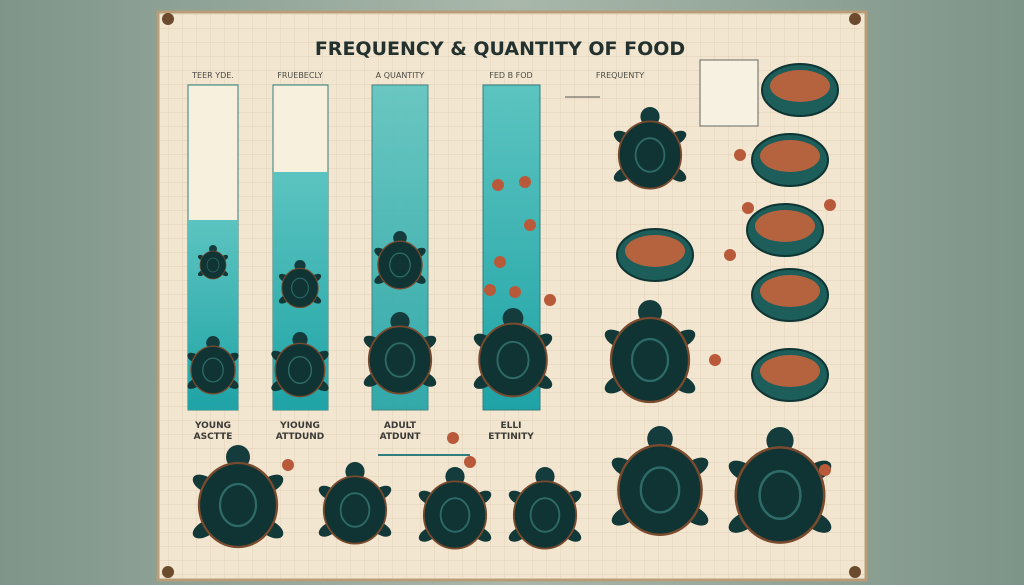  What do you see at coordinates (500, 49) in the screenshot?
I see `title: FREQUENCY & QUANTITY OF FOOD` at bounding box center [500, 49].